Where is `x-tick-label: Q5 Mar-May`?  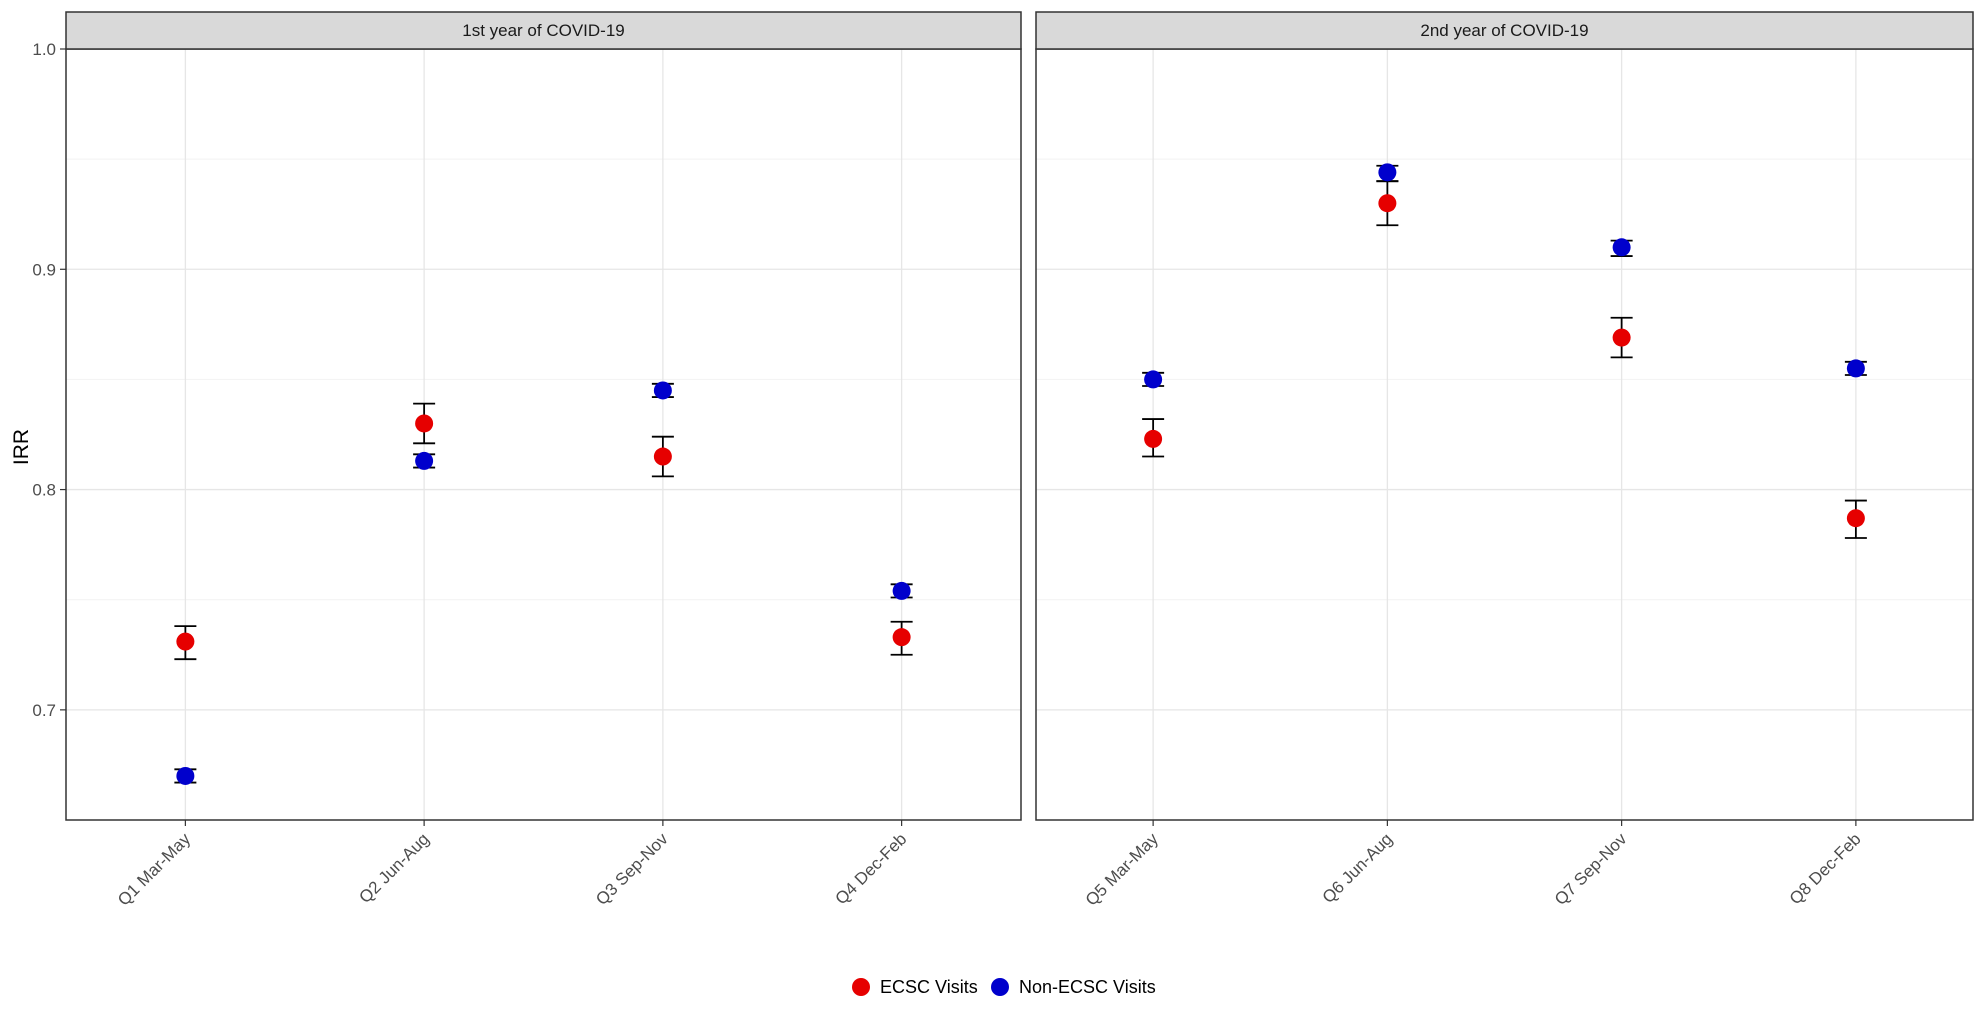
x-tick-label: Q5 Mar-May is located at coordinates (1122, 869).